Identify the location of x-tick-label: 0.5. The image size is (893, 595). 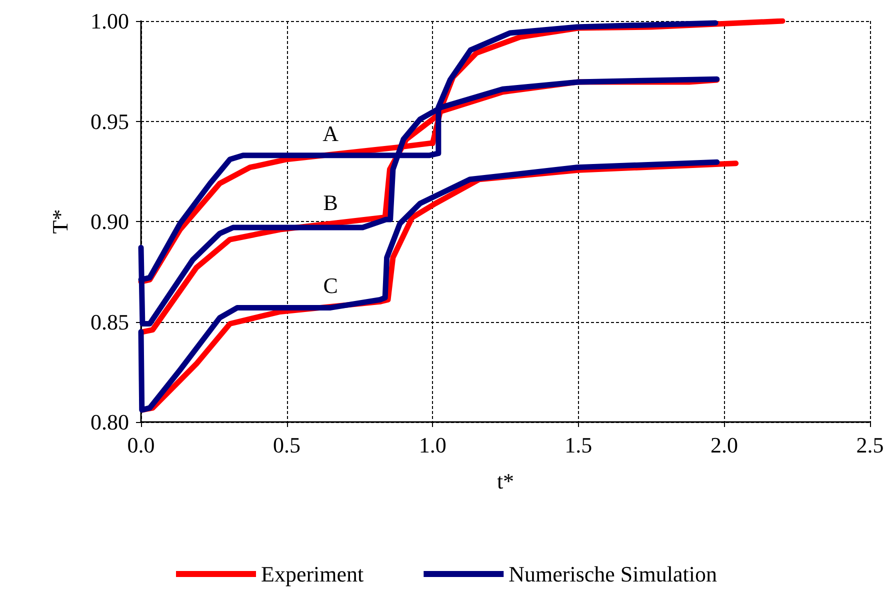
(287, 445).